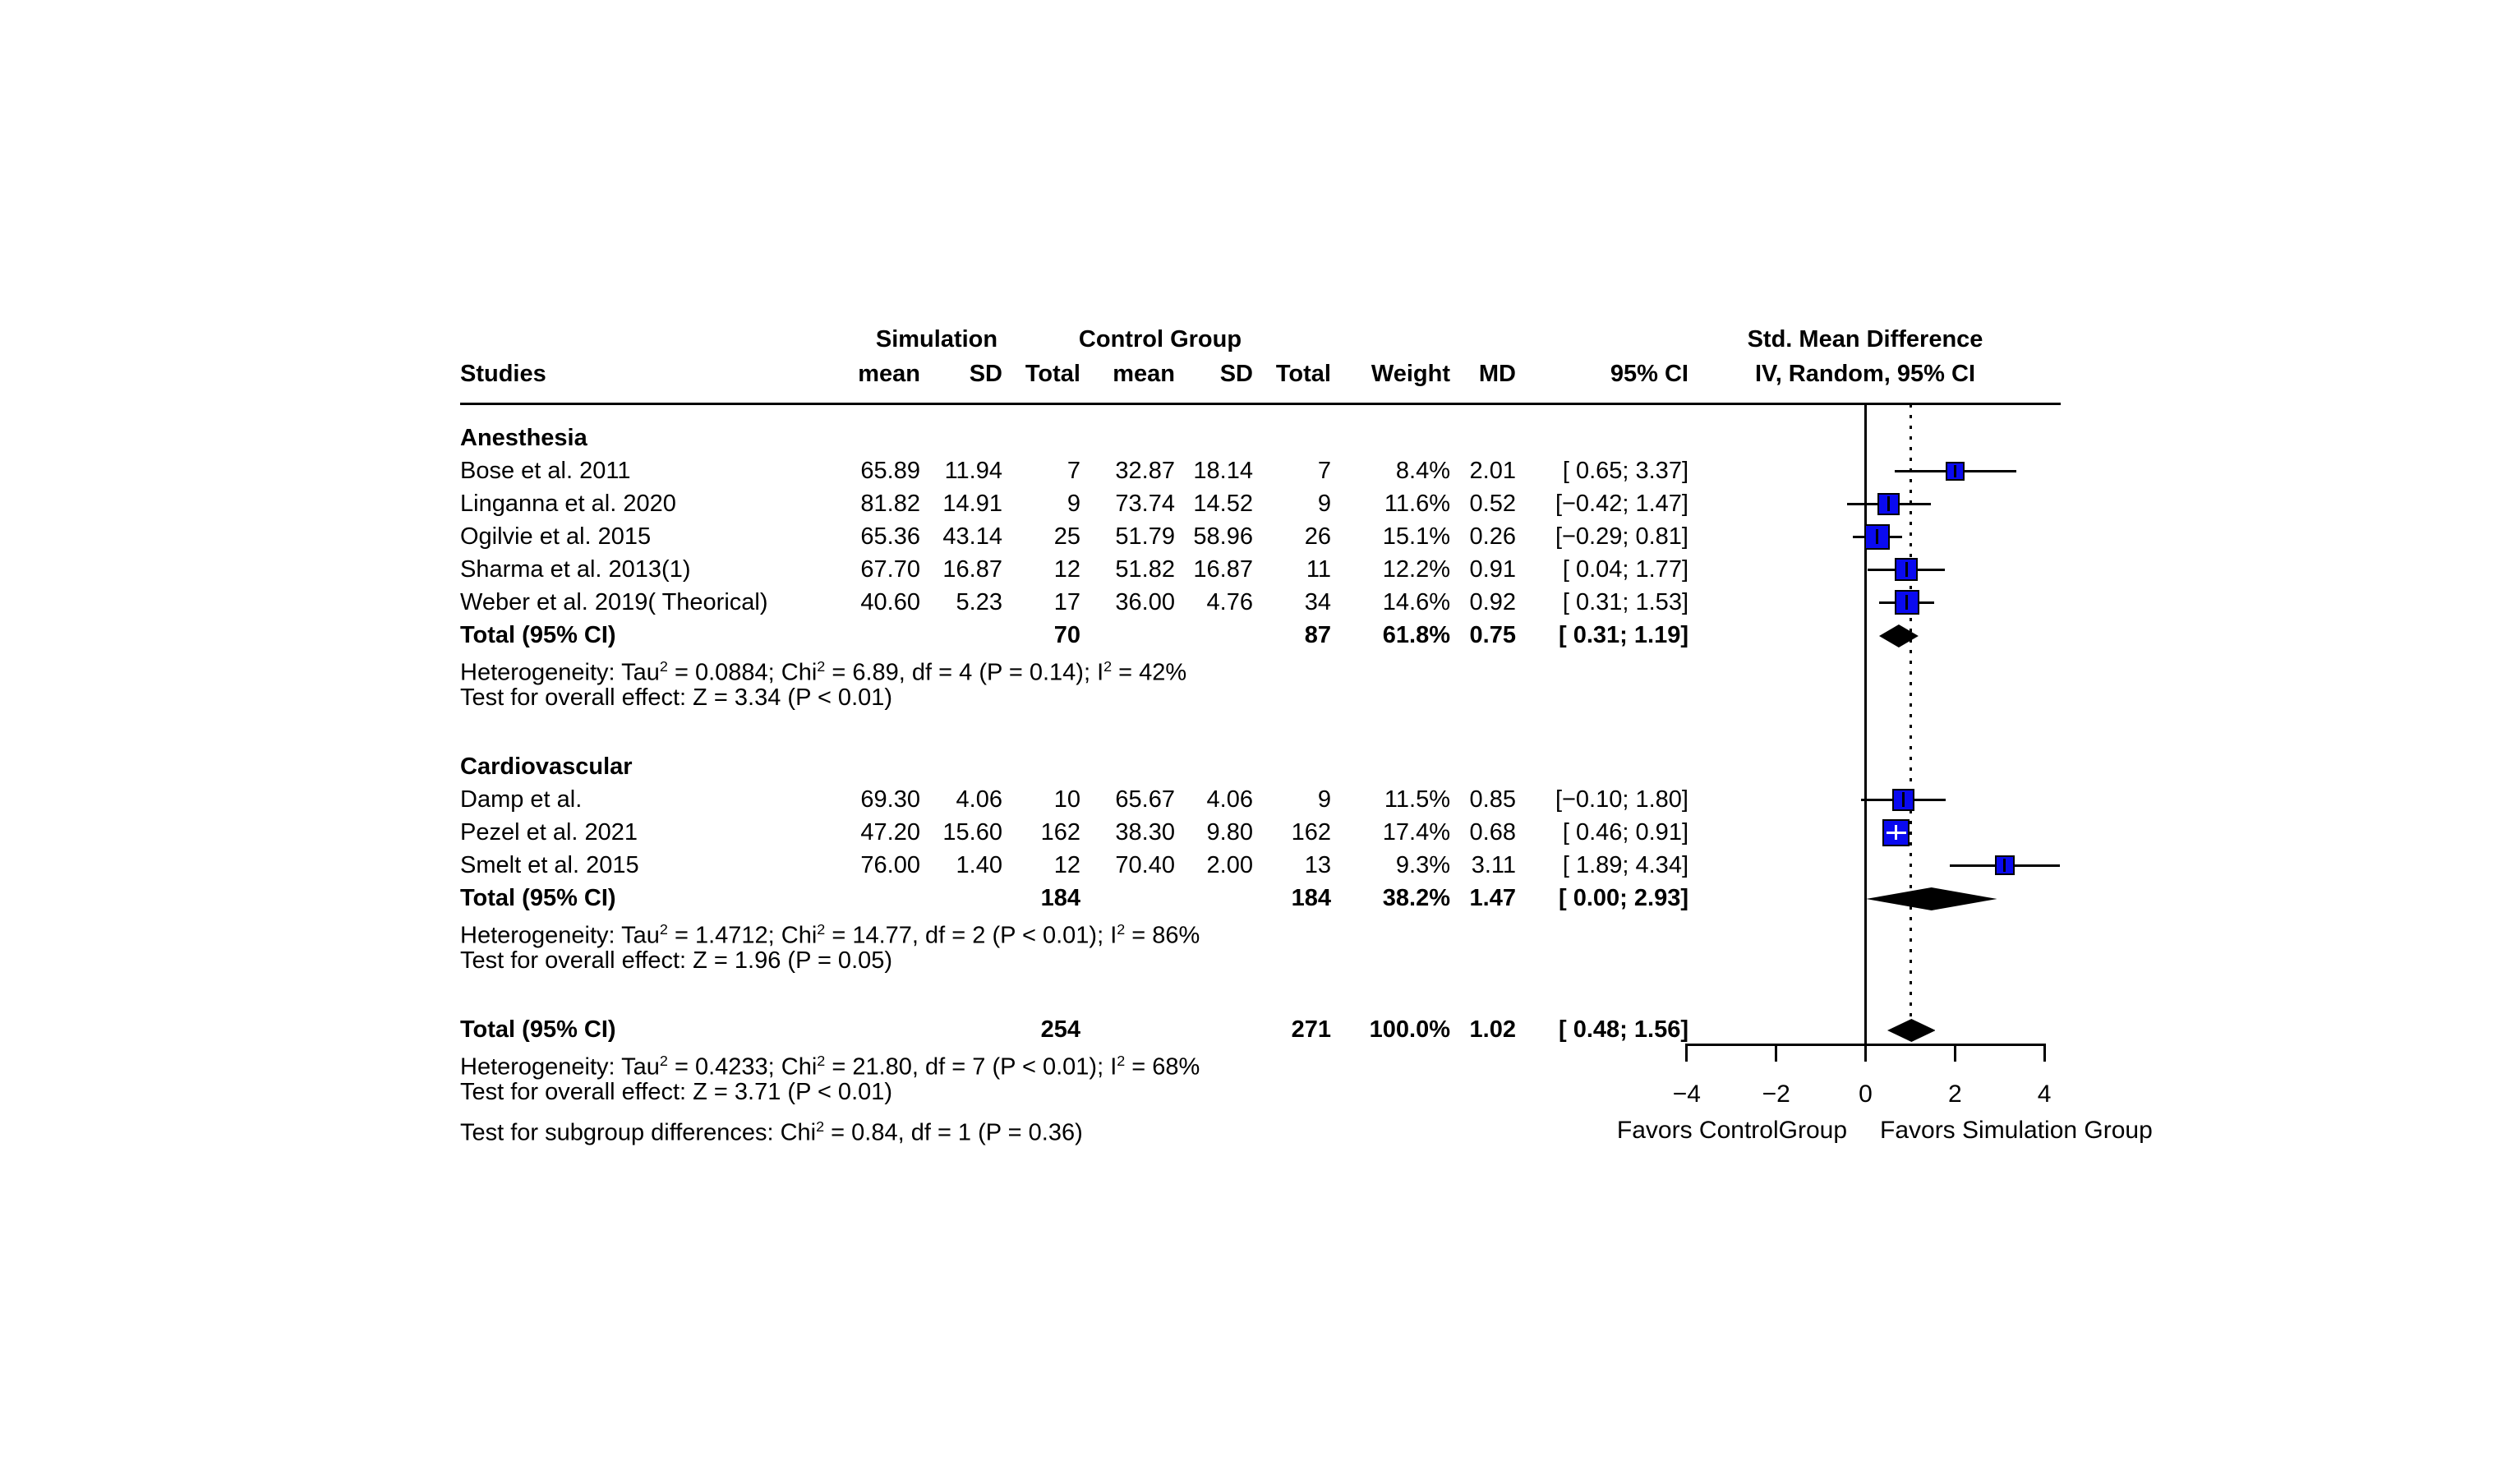 The height and width of the screenshot is (1470, 2520). Describe the element at coordinates (1492, 898) in the screenshot. I see `cell-md: 1.47` at that location.